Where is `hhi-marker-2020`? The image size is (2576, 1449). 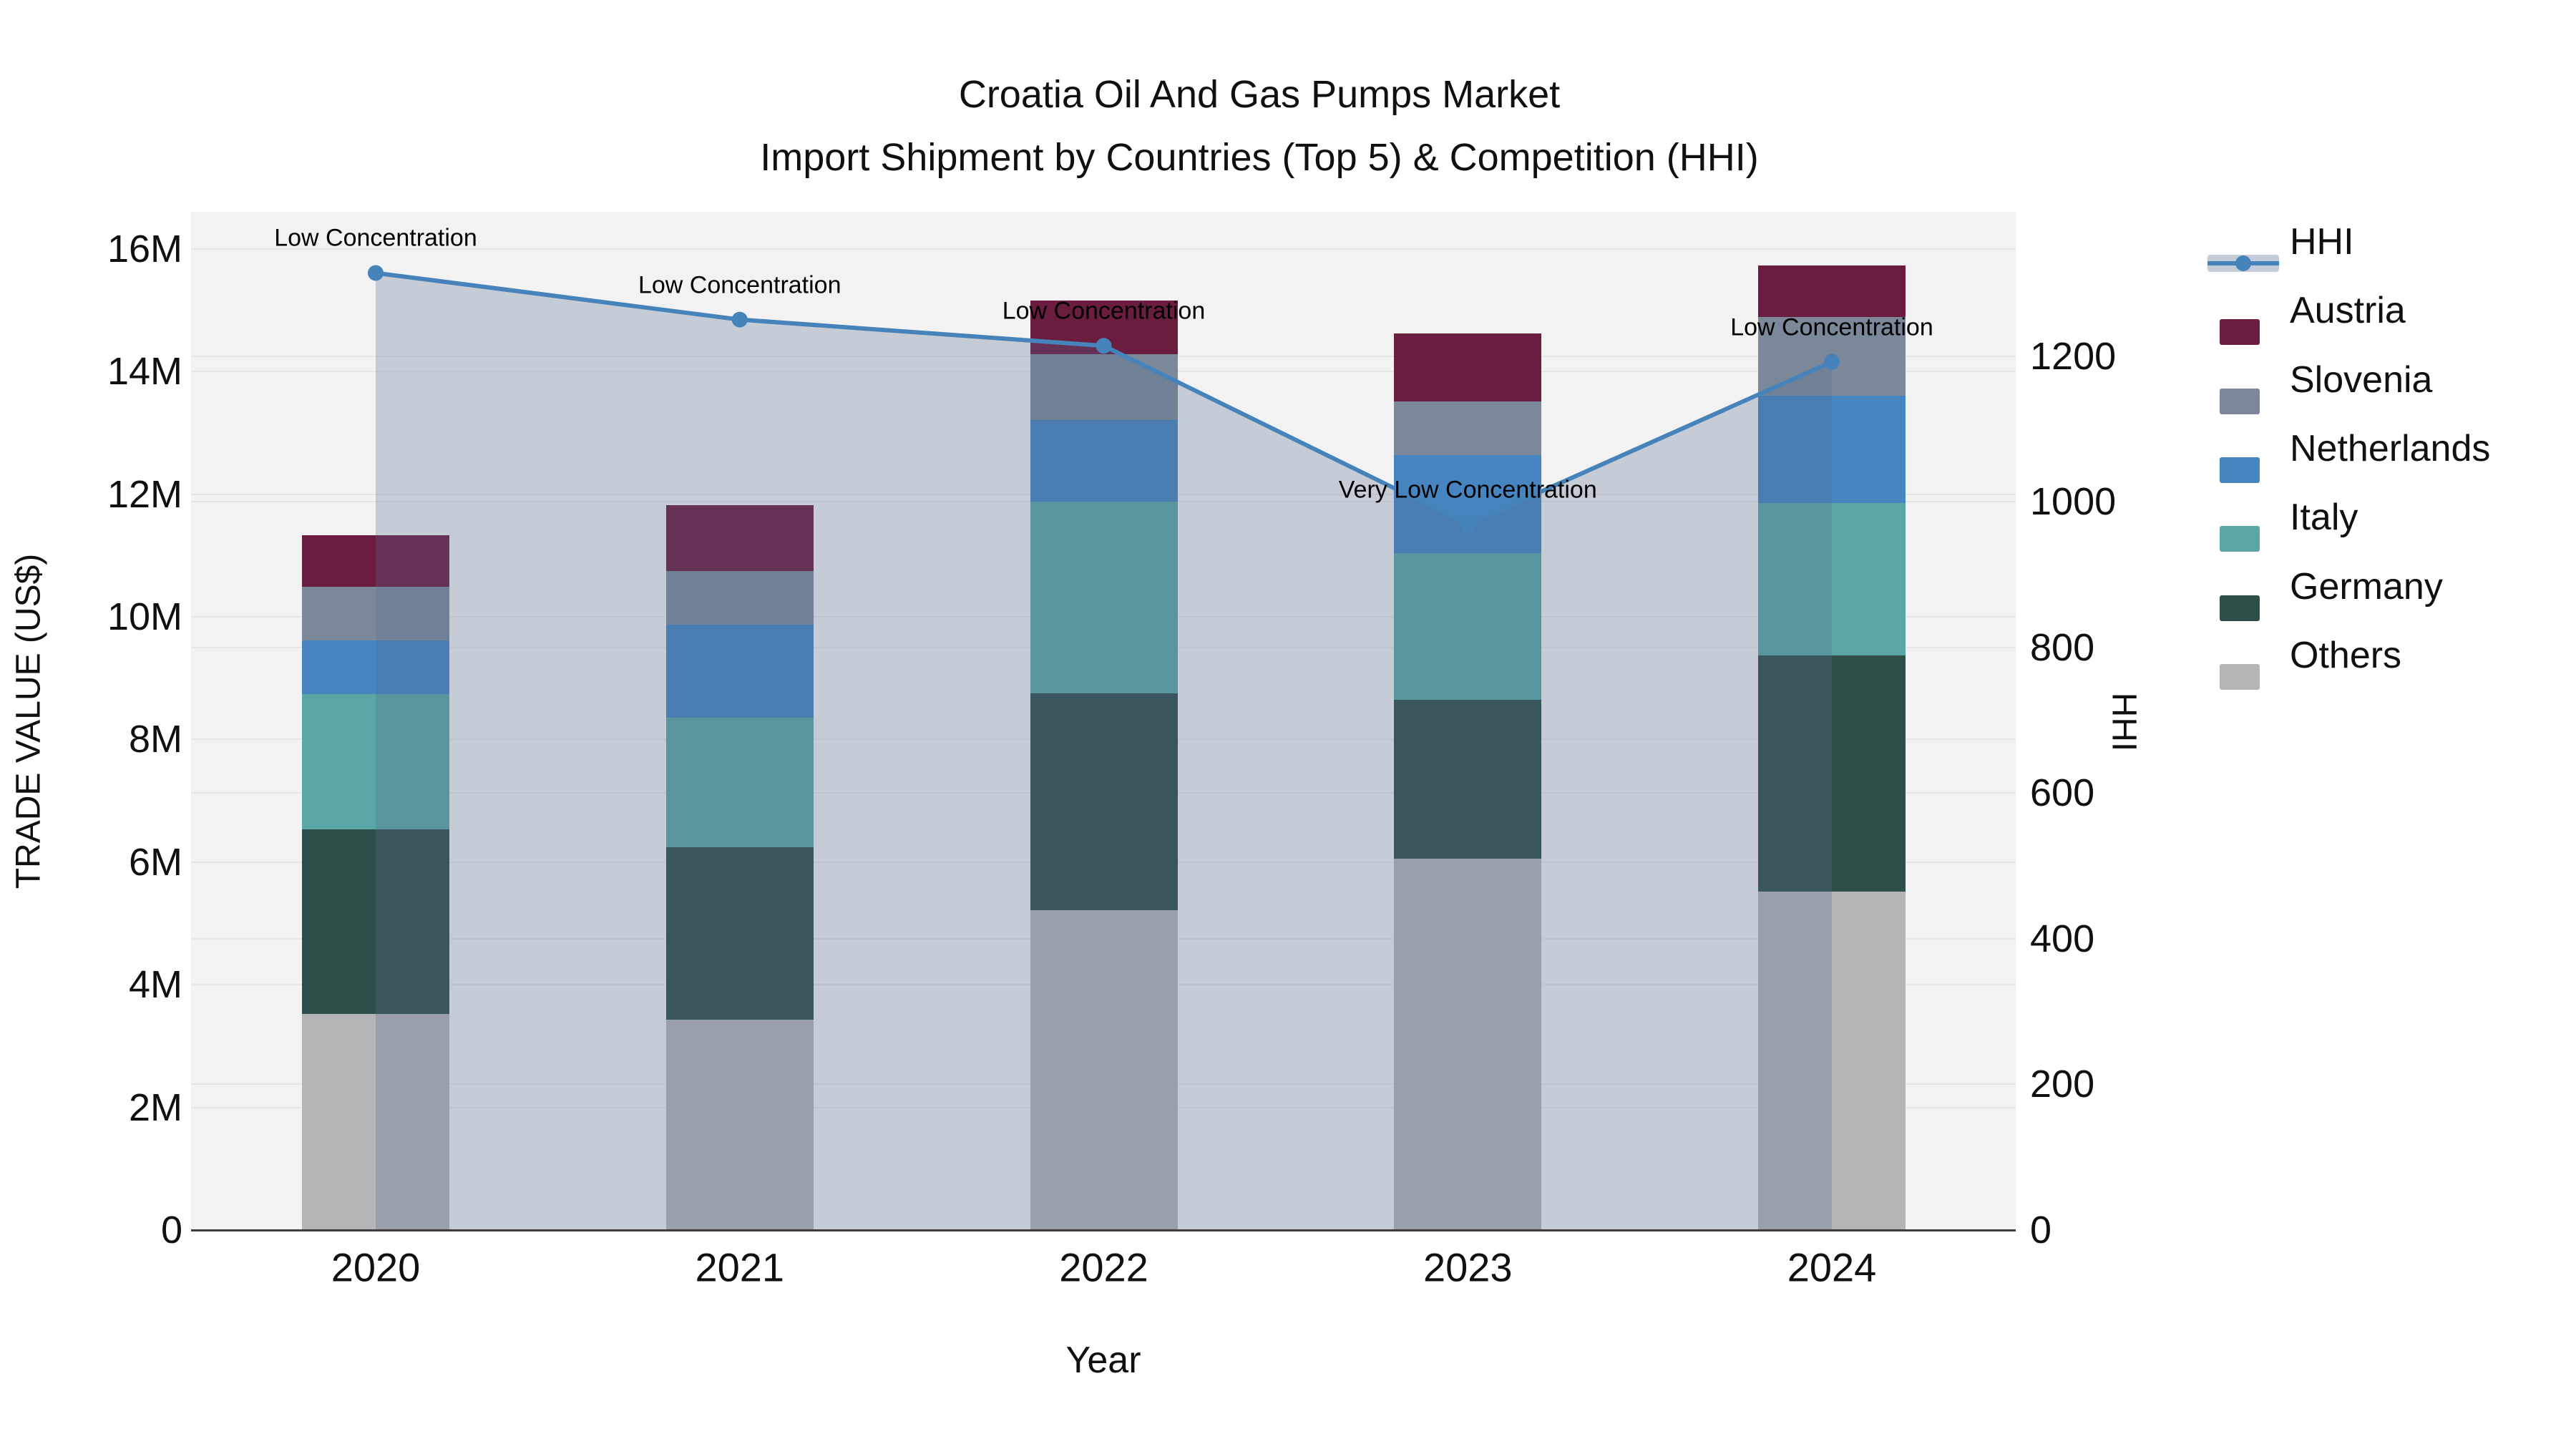
hhi-marker-2020 is located at coordinates (376, 273).